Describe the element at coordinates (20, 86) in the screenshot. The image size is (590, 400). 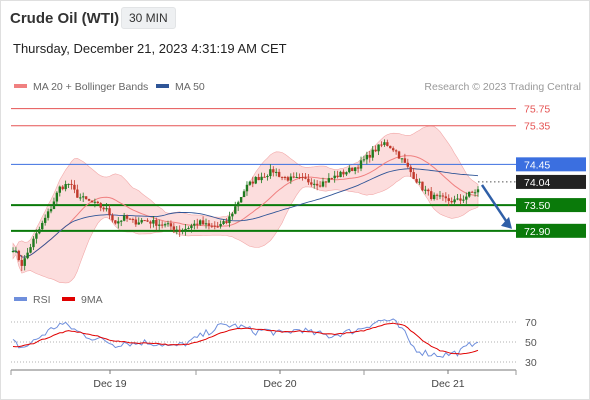
I see `ma20-legend-swatch` at that location.